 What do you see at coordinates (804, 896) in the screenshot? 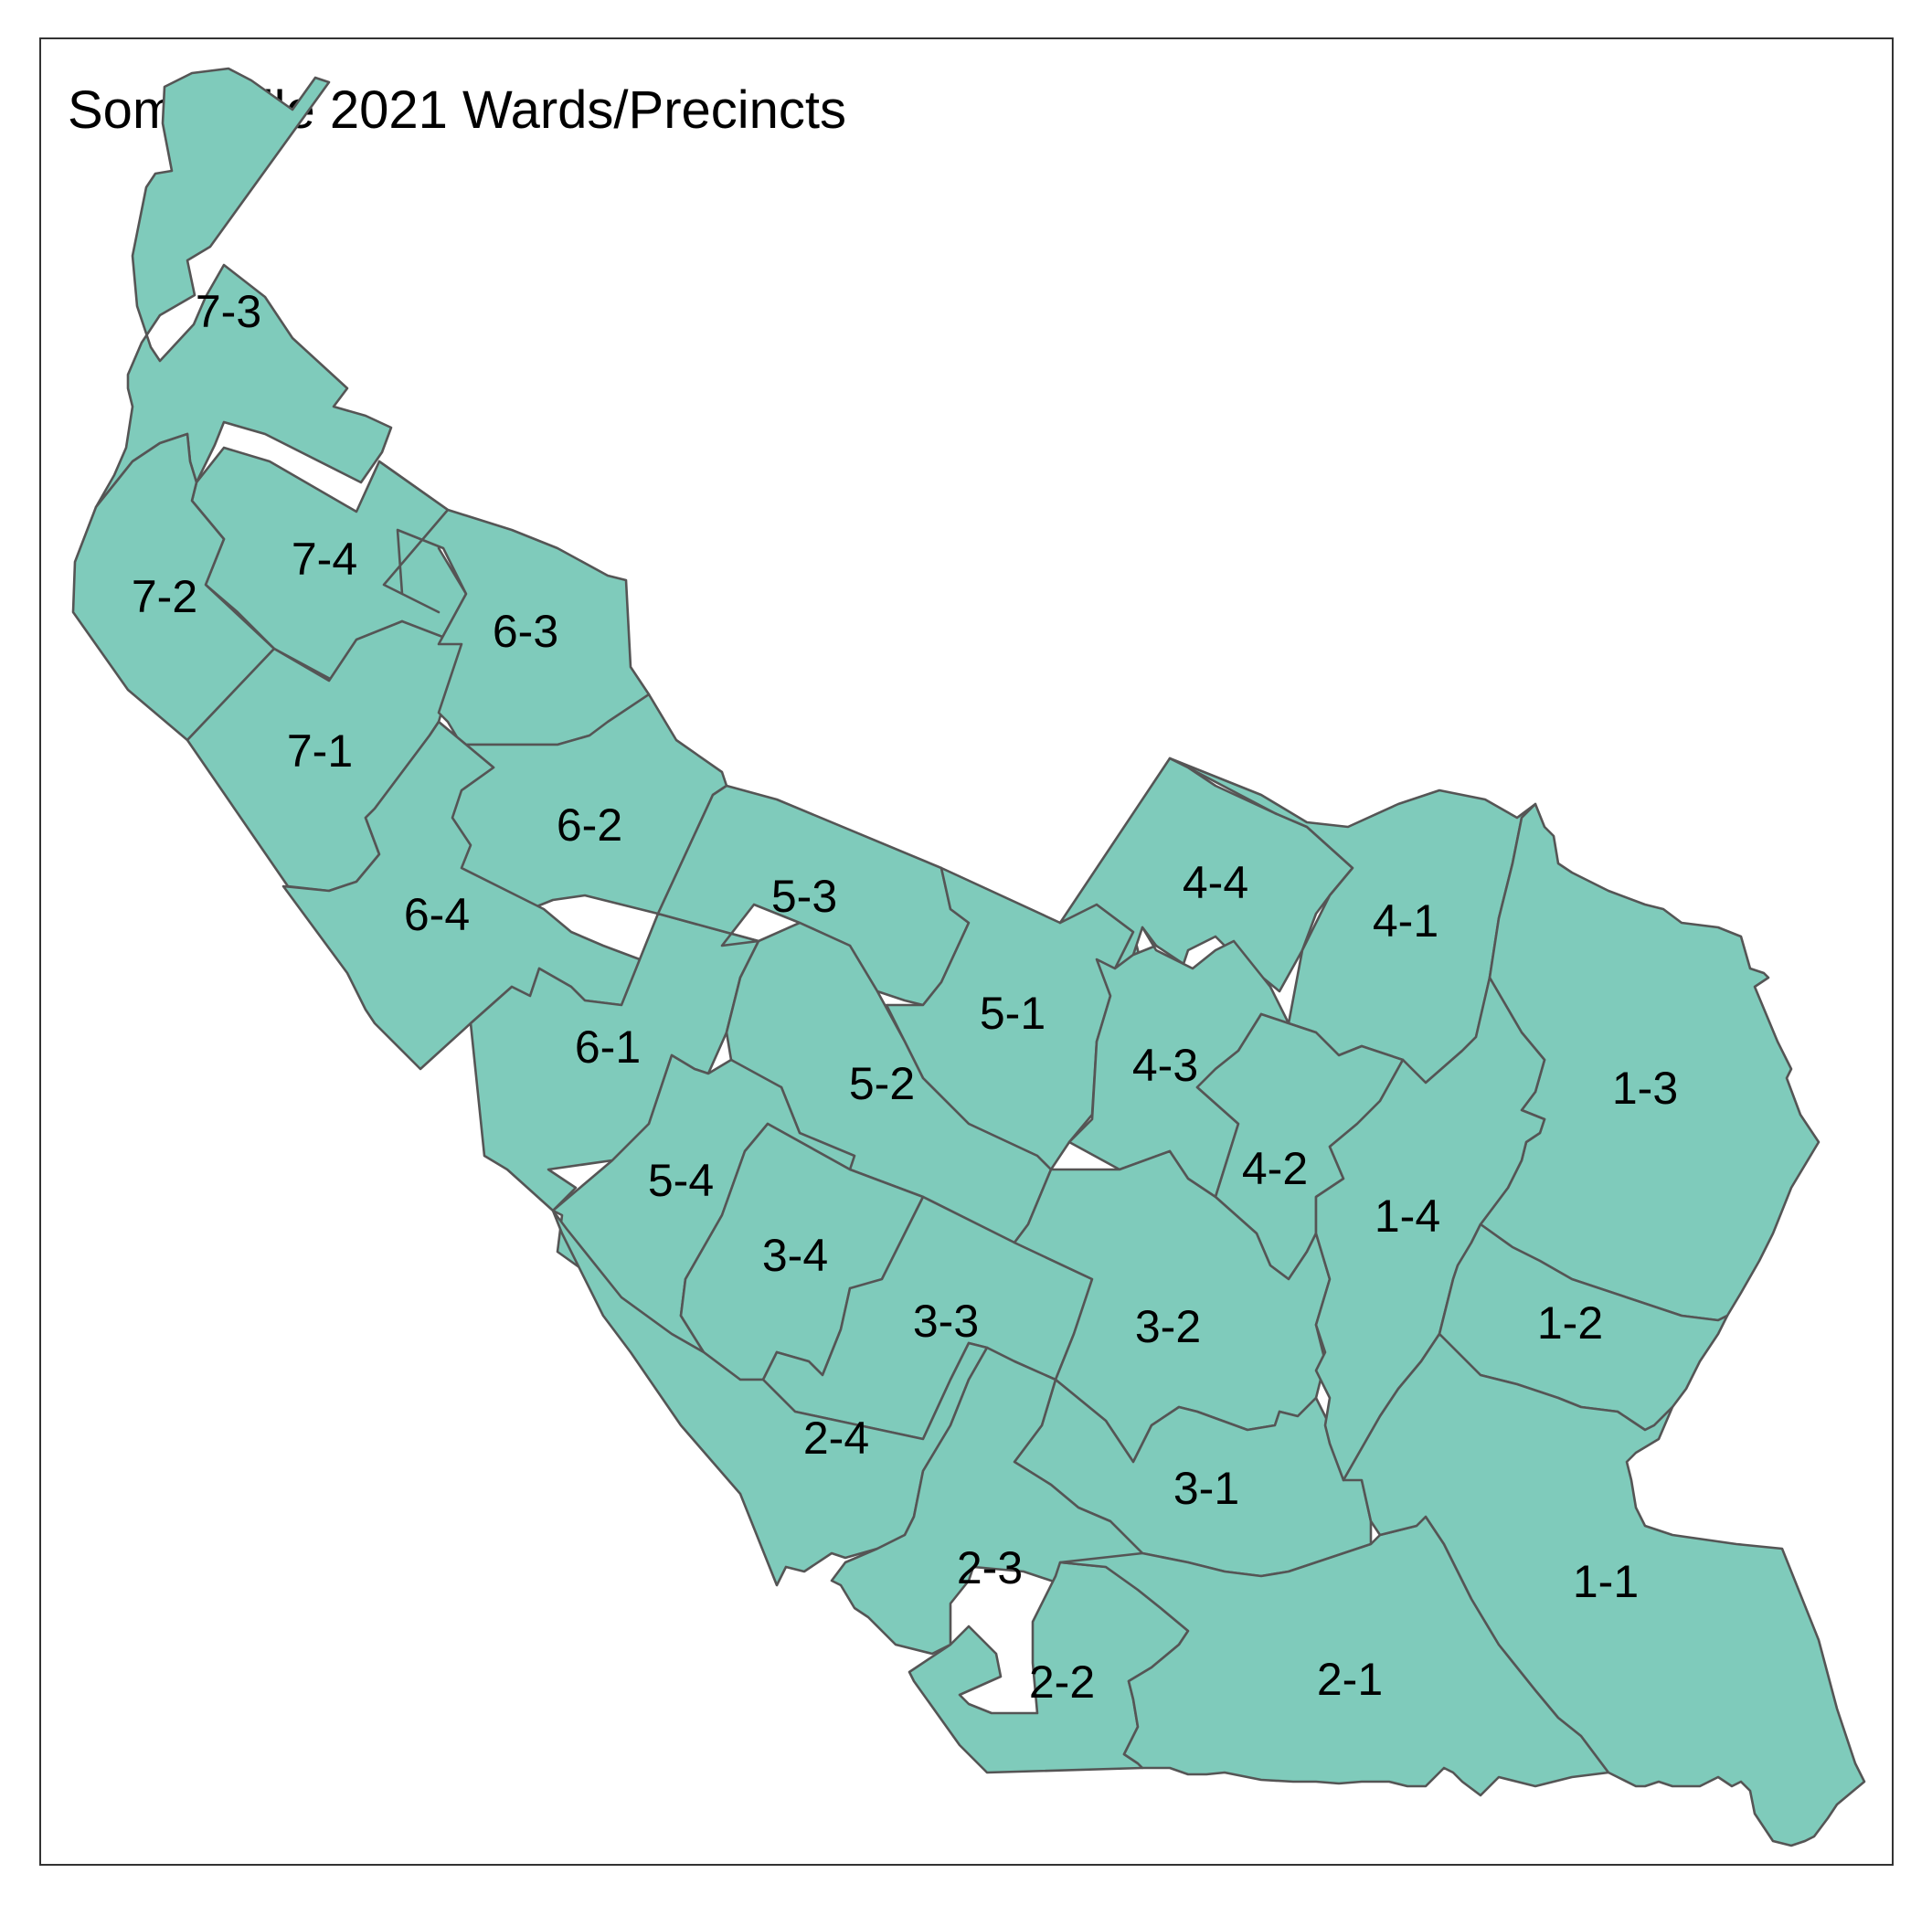
I see `precinct-label-5-3: 5-3` at bounding box center [804, 896].